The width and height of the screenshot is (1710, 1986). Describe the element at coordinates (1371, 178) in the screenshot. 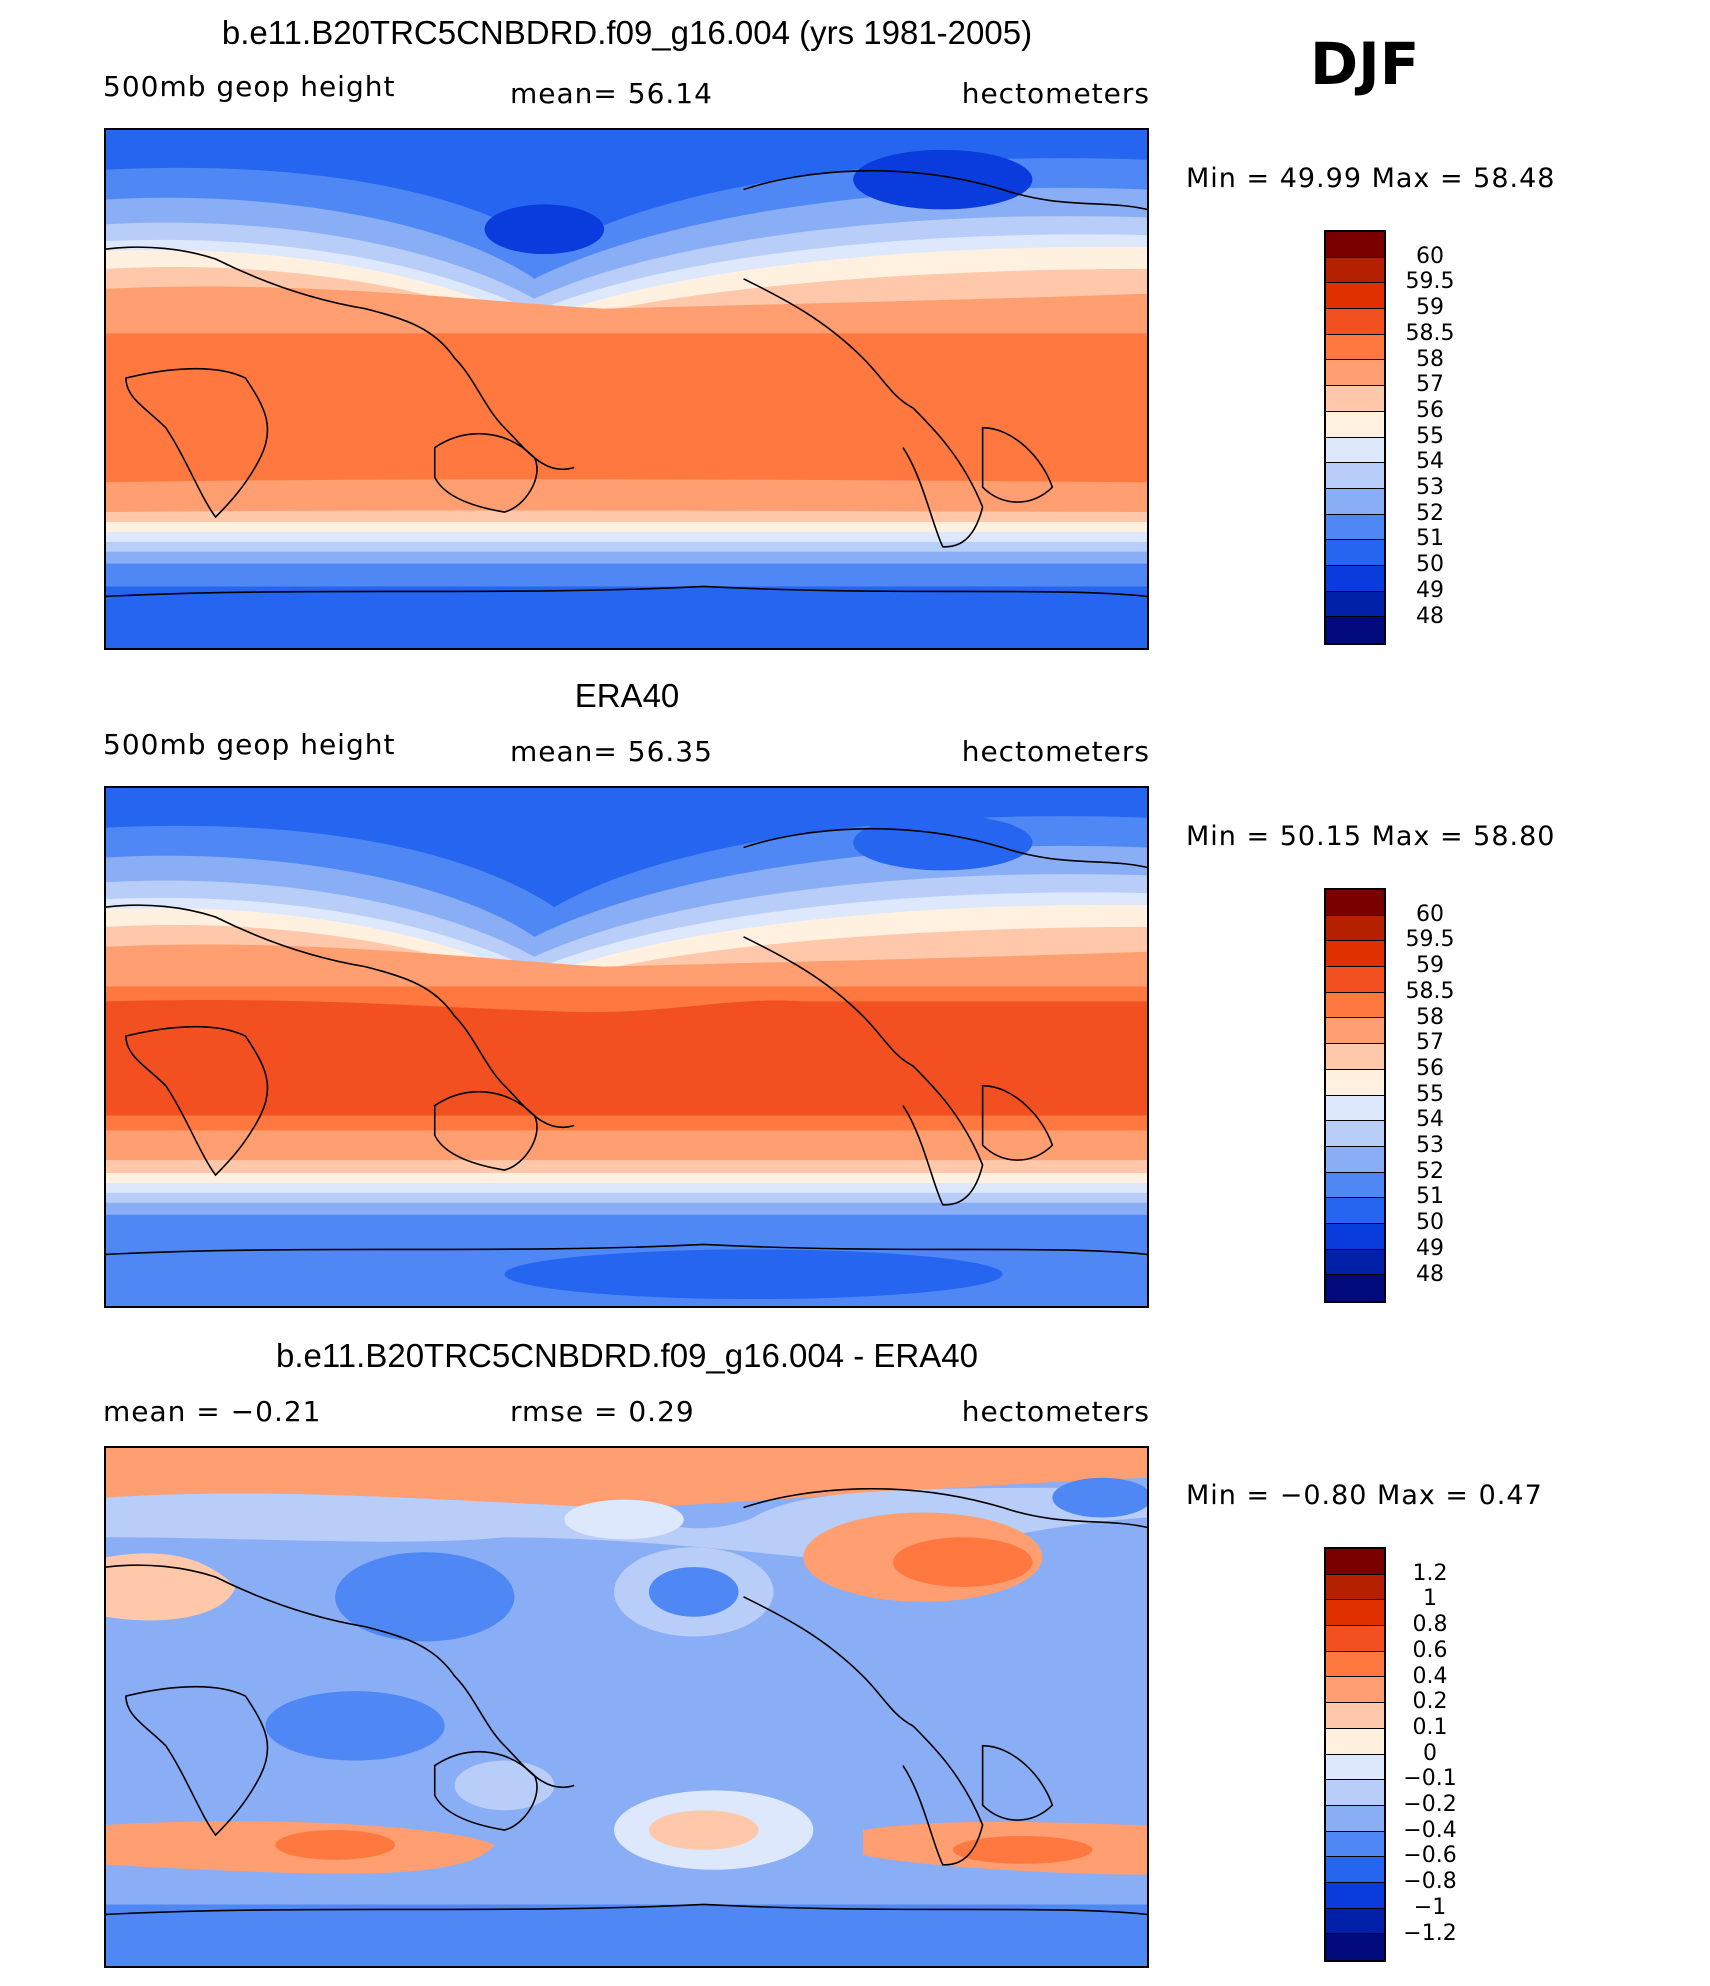

I see `panel-1-min-max: Min = 49.99 Max = 58.48` at that location.